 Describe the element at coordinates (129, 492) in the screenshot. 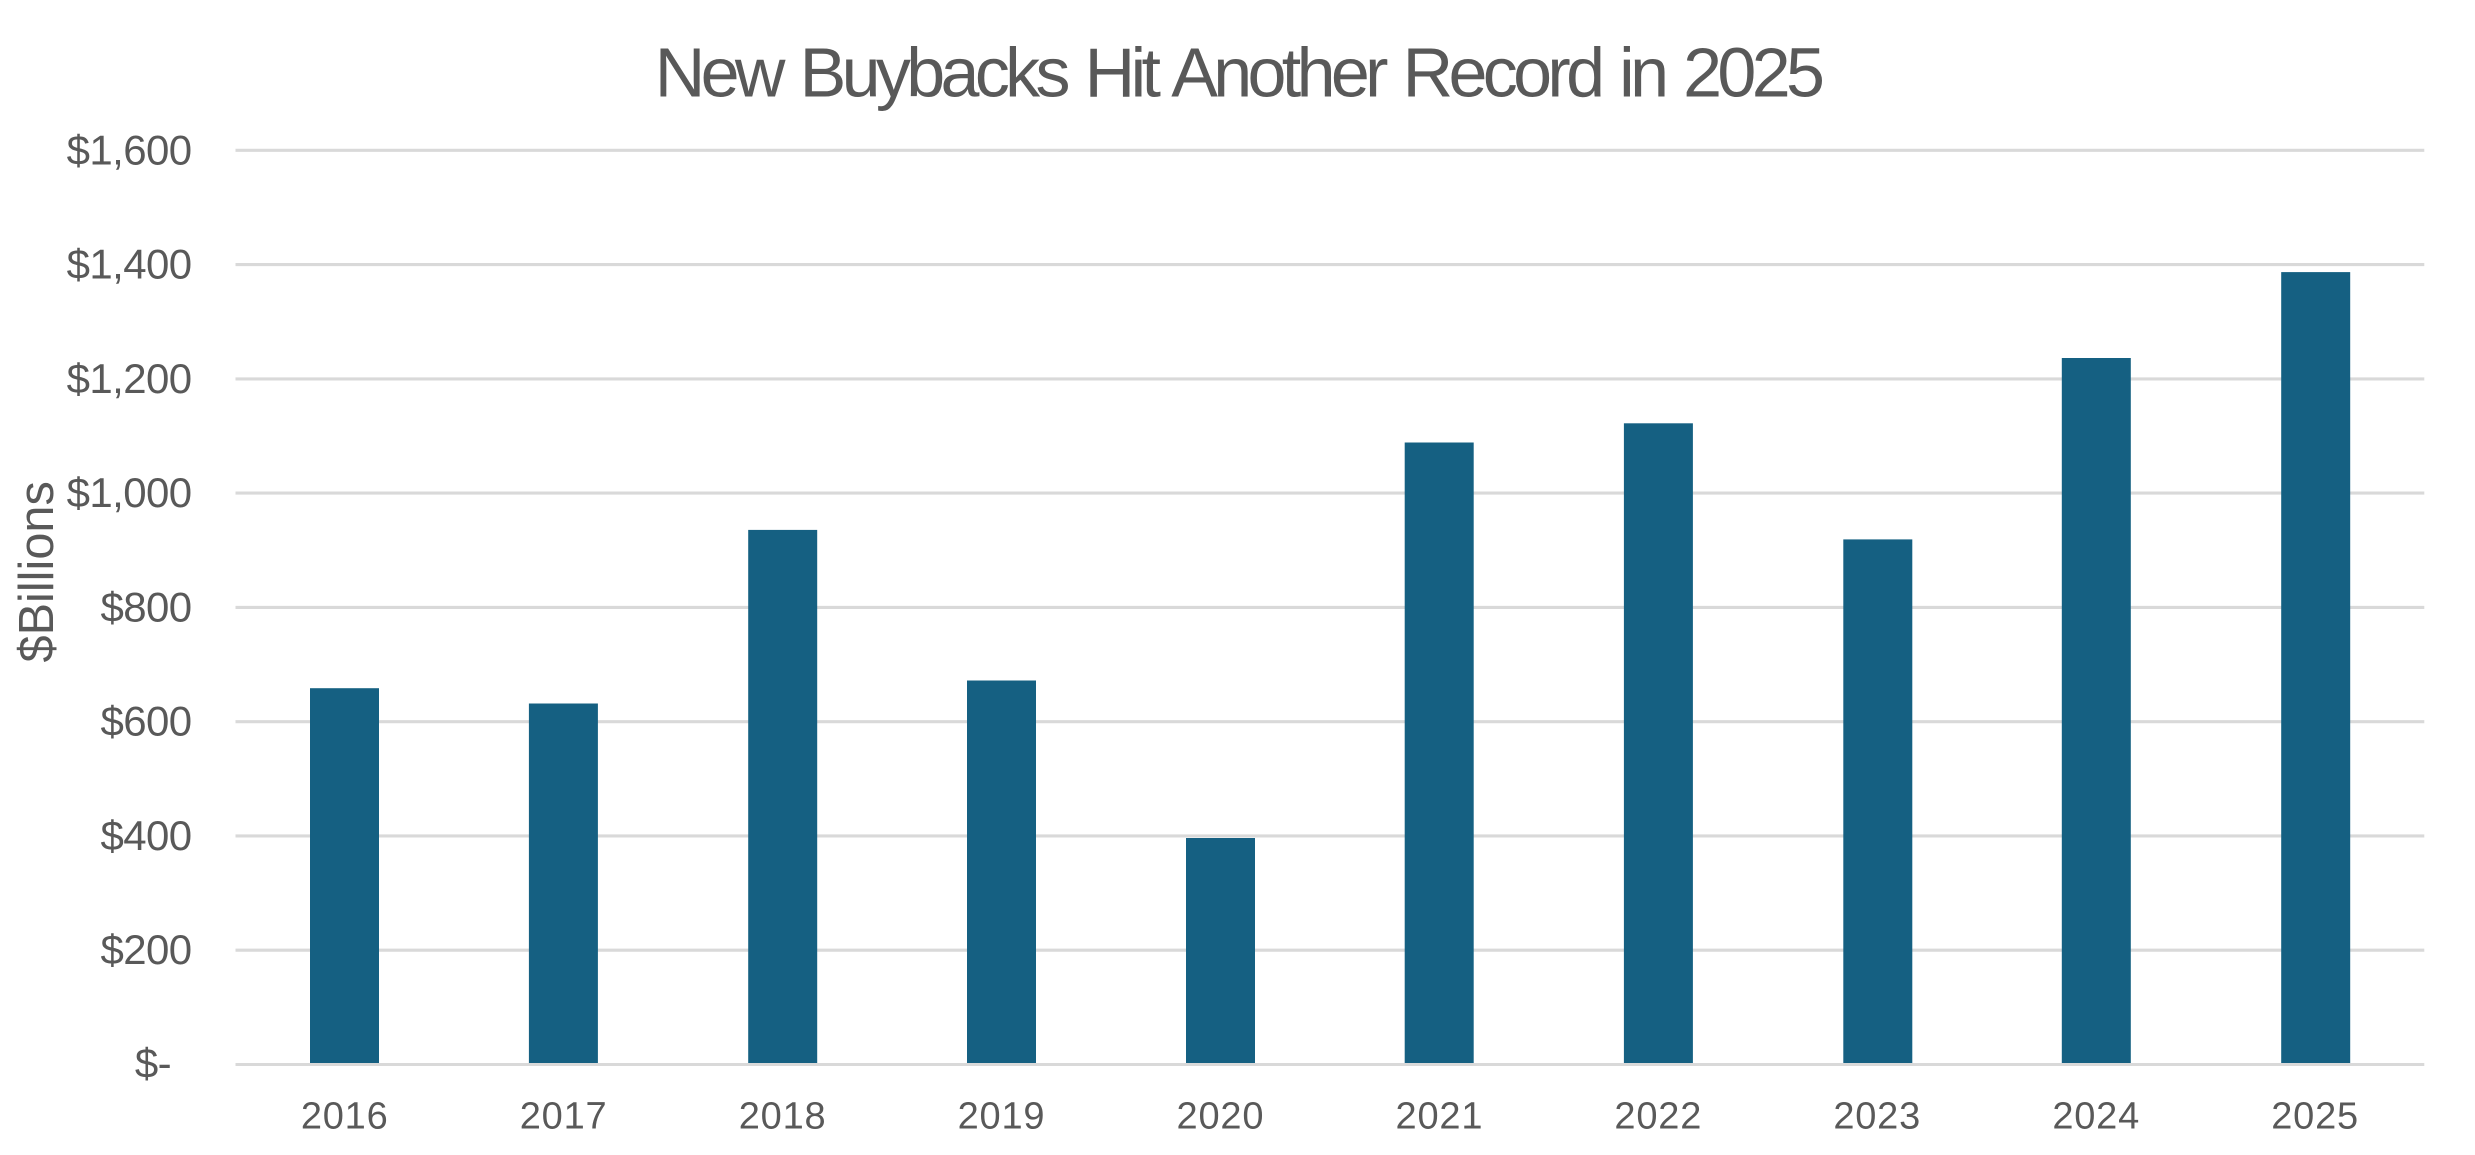

I see `svg-text: $1,000` at that location.